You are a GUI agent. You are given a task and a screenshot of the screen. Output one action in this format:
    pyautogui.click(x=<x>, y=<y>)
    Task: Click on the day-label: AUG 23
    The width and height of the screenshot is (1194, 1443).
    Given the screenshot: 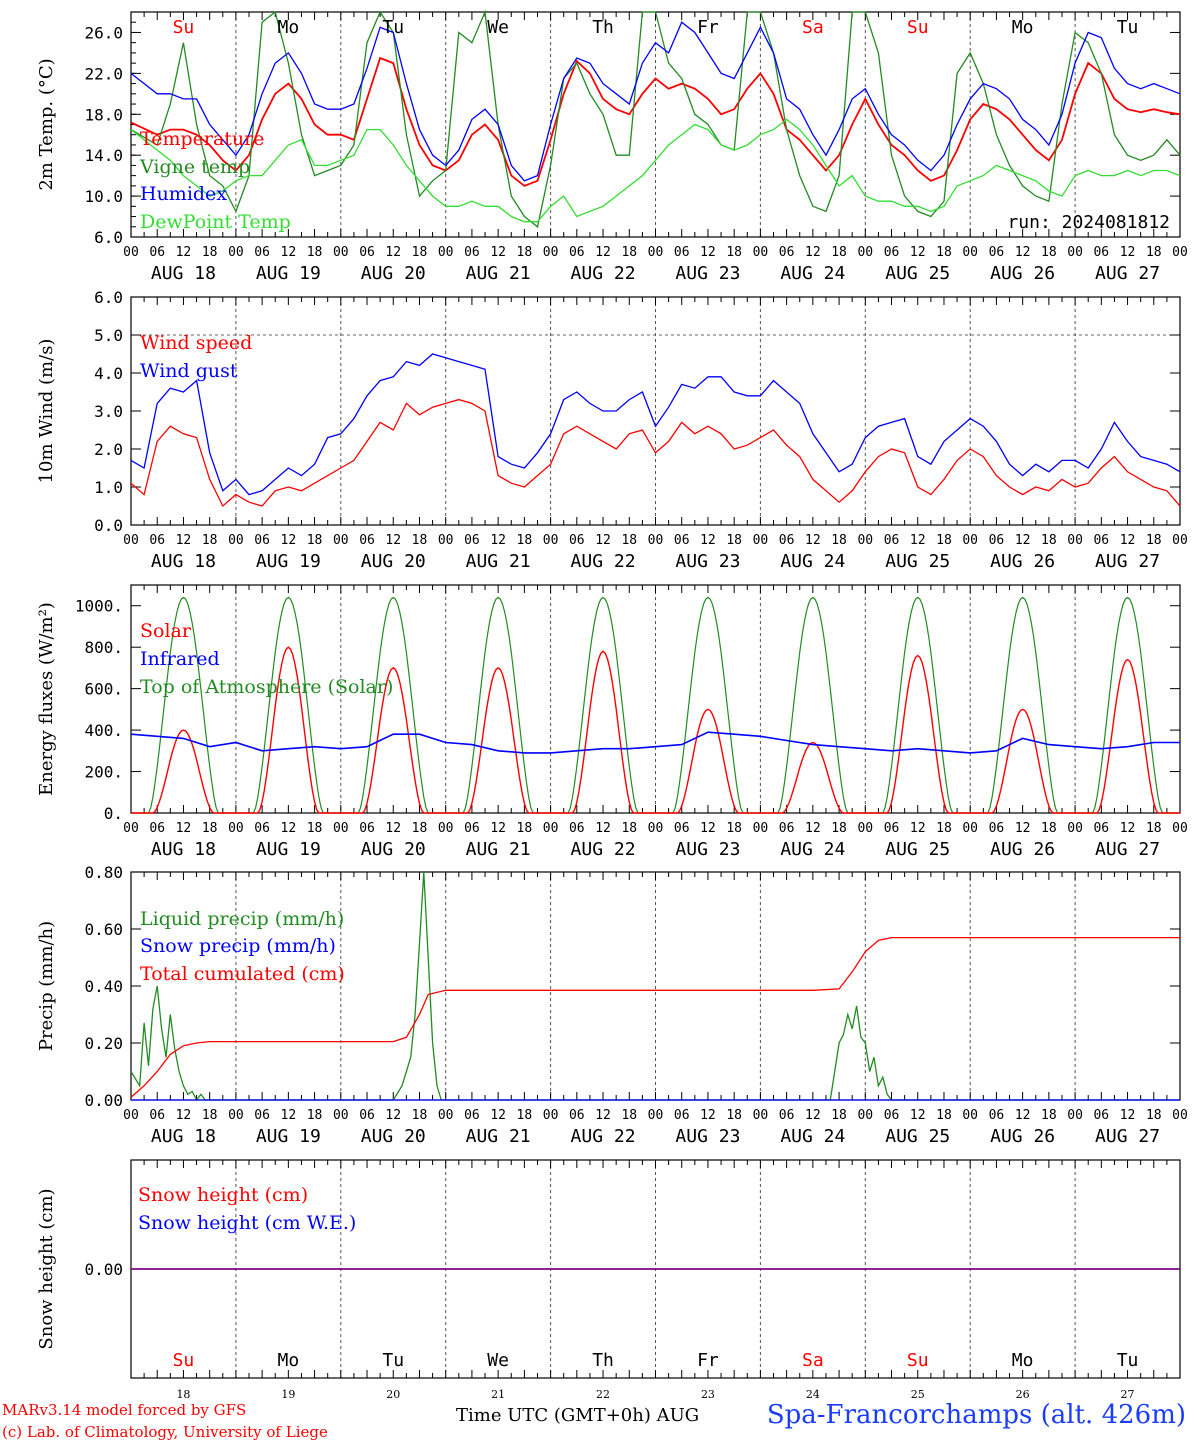 What is the action you would take?
    pyautogui.click(x=707, y=561)
    